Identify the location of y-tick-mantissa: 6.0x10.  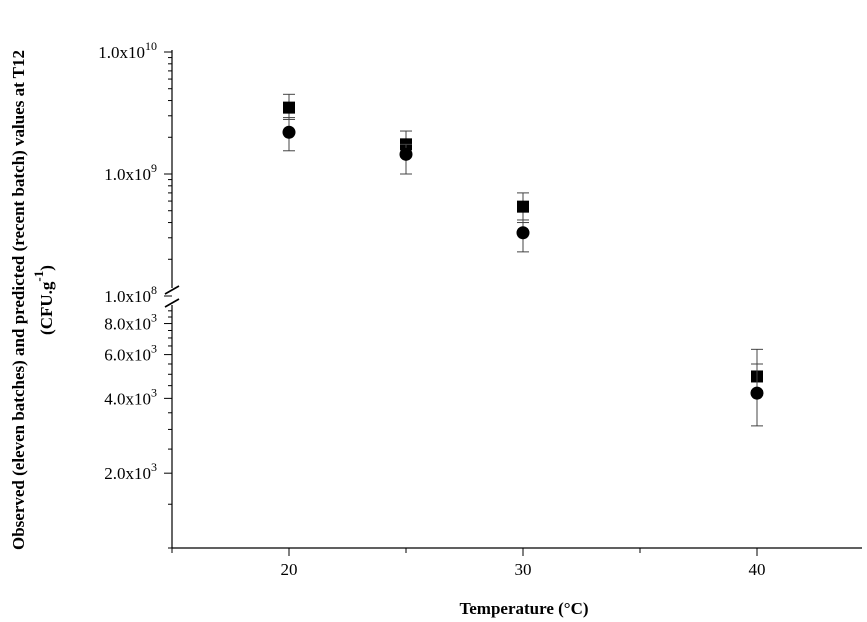
(127, 355).